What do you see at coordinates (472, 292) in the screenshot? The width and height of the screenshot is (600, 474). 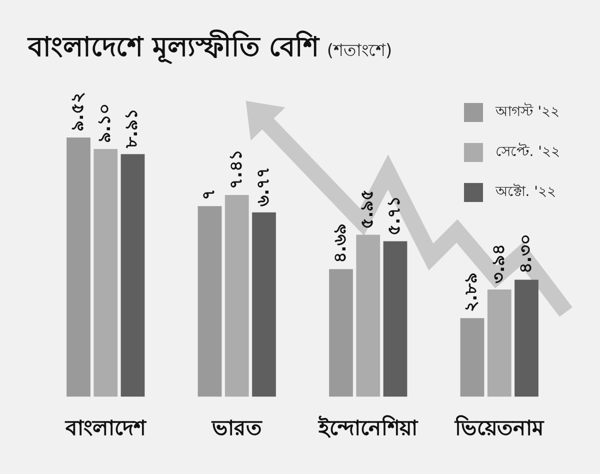 I see `data-label: ২.৮৯` at bounding box center [472, 292].